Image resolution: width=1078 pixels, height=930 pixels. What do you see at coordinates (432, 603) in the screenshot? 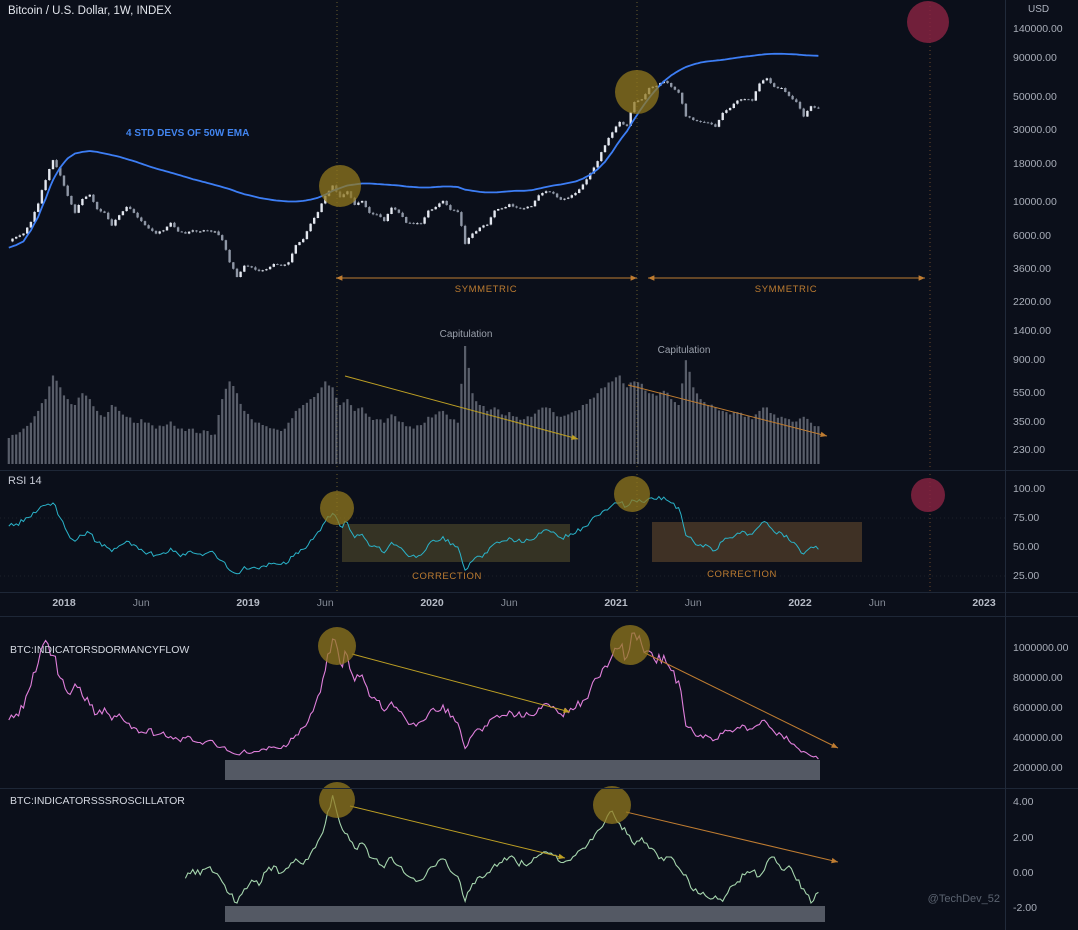
I see `time-axis-label: 2020` at bounding box center [432, 603].